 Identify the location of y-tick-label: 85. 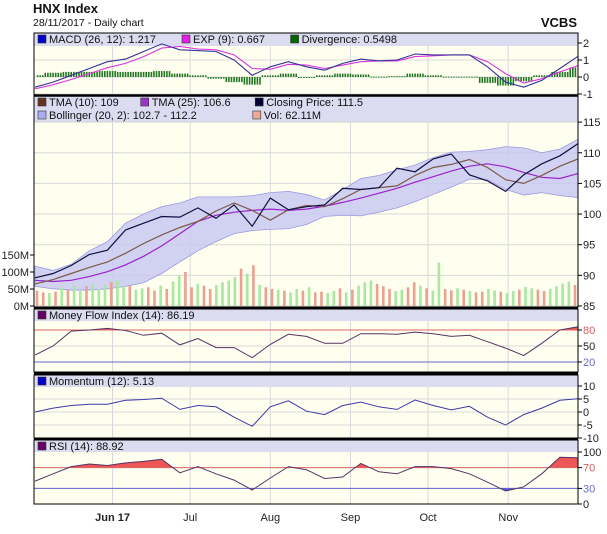
(589, 307).